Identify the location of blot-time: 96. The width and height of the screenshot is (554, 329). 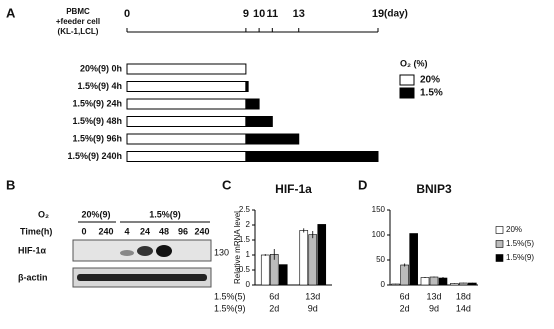
(183, 231).